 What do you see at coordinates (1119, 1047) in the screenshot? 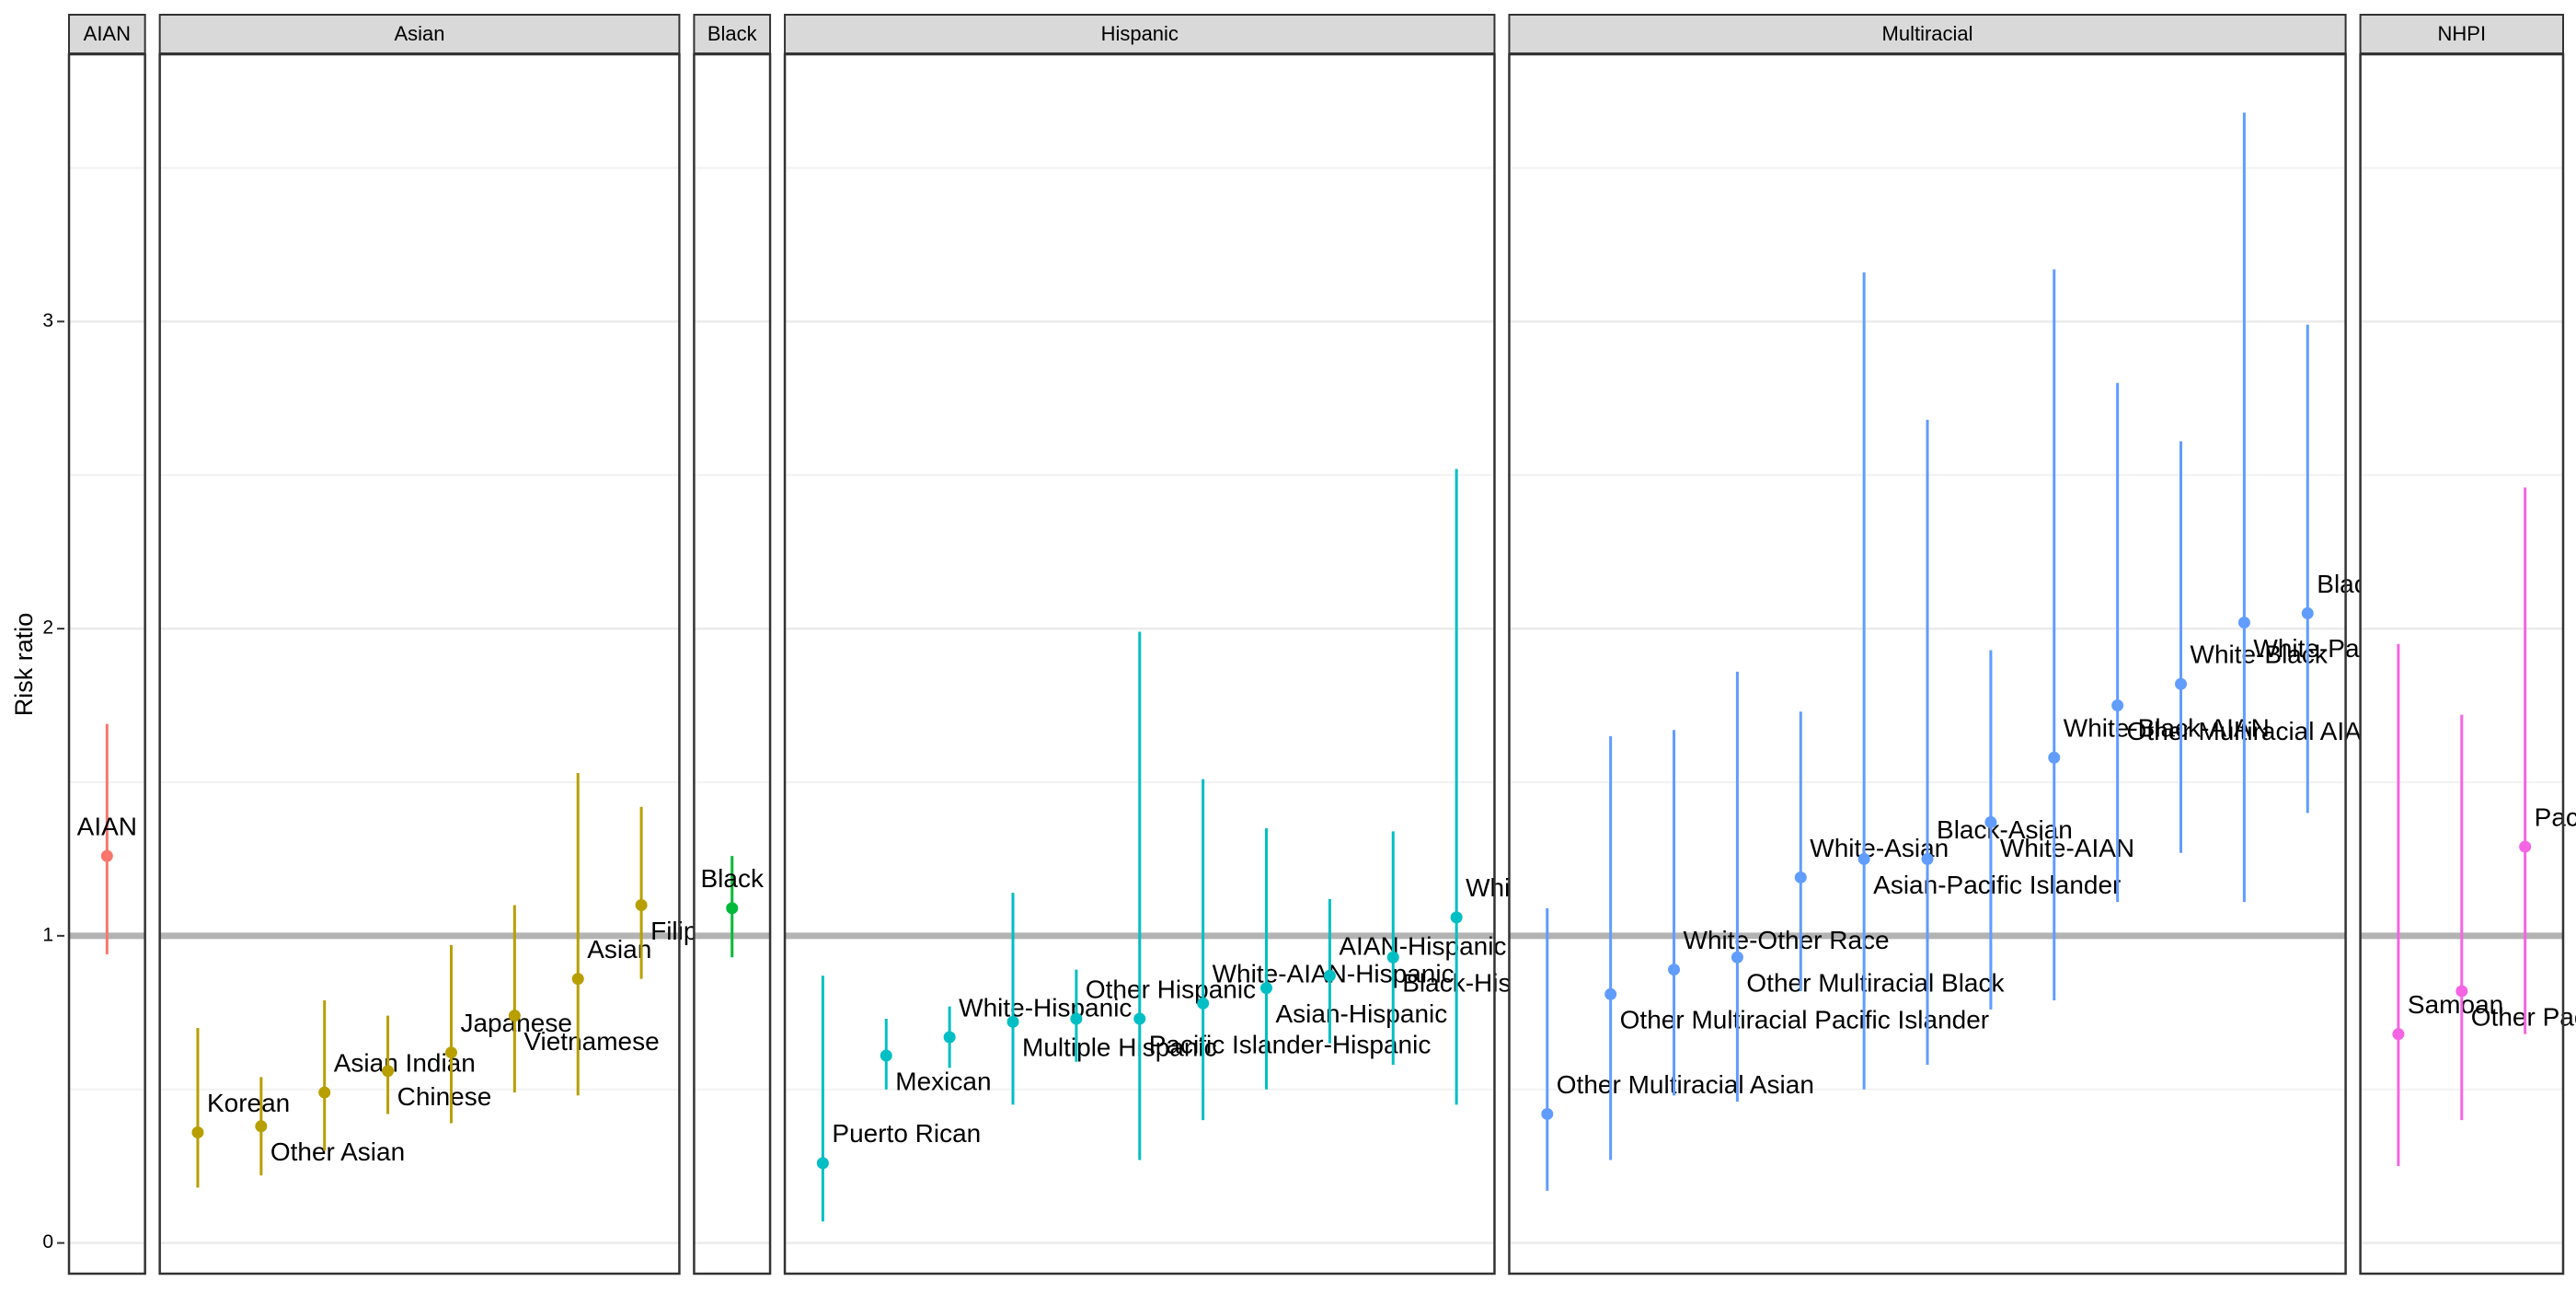
I see `point-label: Multiple Hispanic` at bounding box center [1119, 1047].